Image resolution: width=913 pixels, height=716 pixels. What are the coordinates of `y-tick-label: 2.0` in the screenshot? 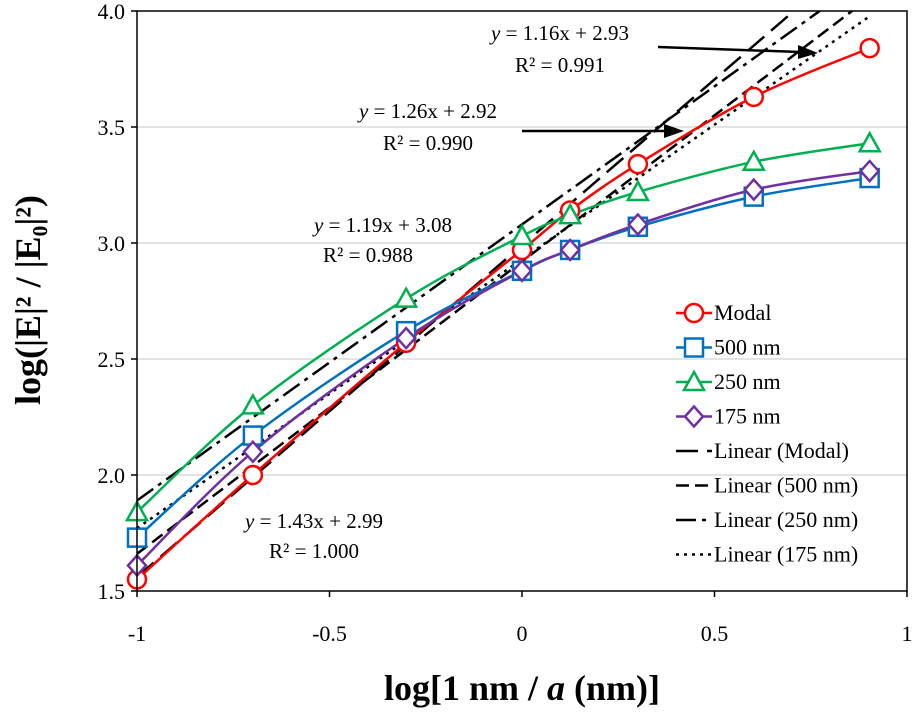 It's located at (112, 475).